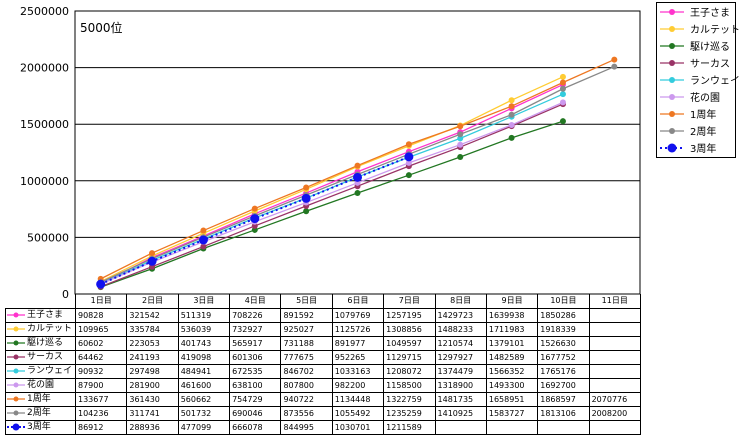  I want to click on legend-label: 2周年, so click(703, 132).